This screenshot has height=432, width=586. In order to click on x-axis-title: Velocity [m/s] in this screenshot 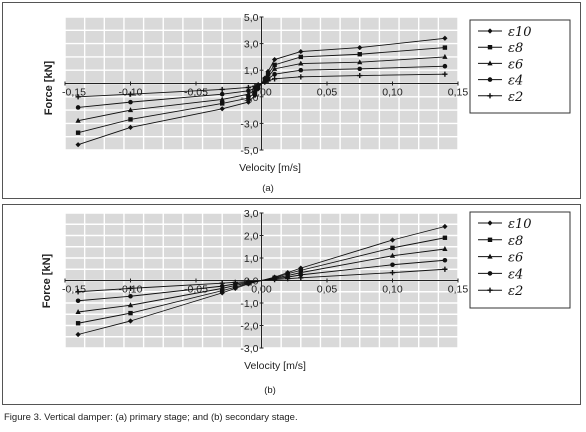, I will do `click(270, 168)`.